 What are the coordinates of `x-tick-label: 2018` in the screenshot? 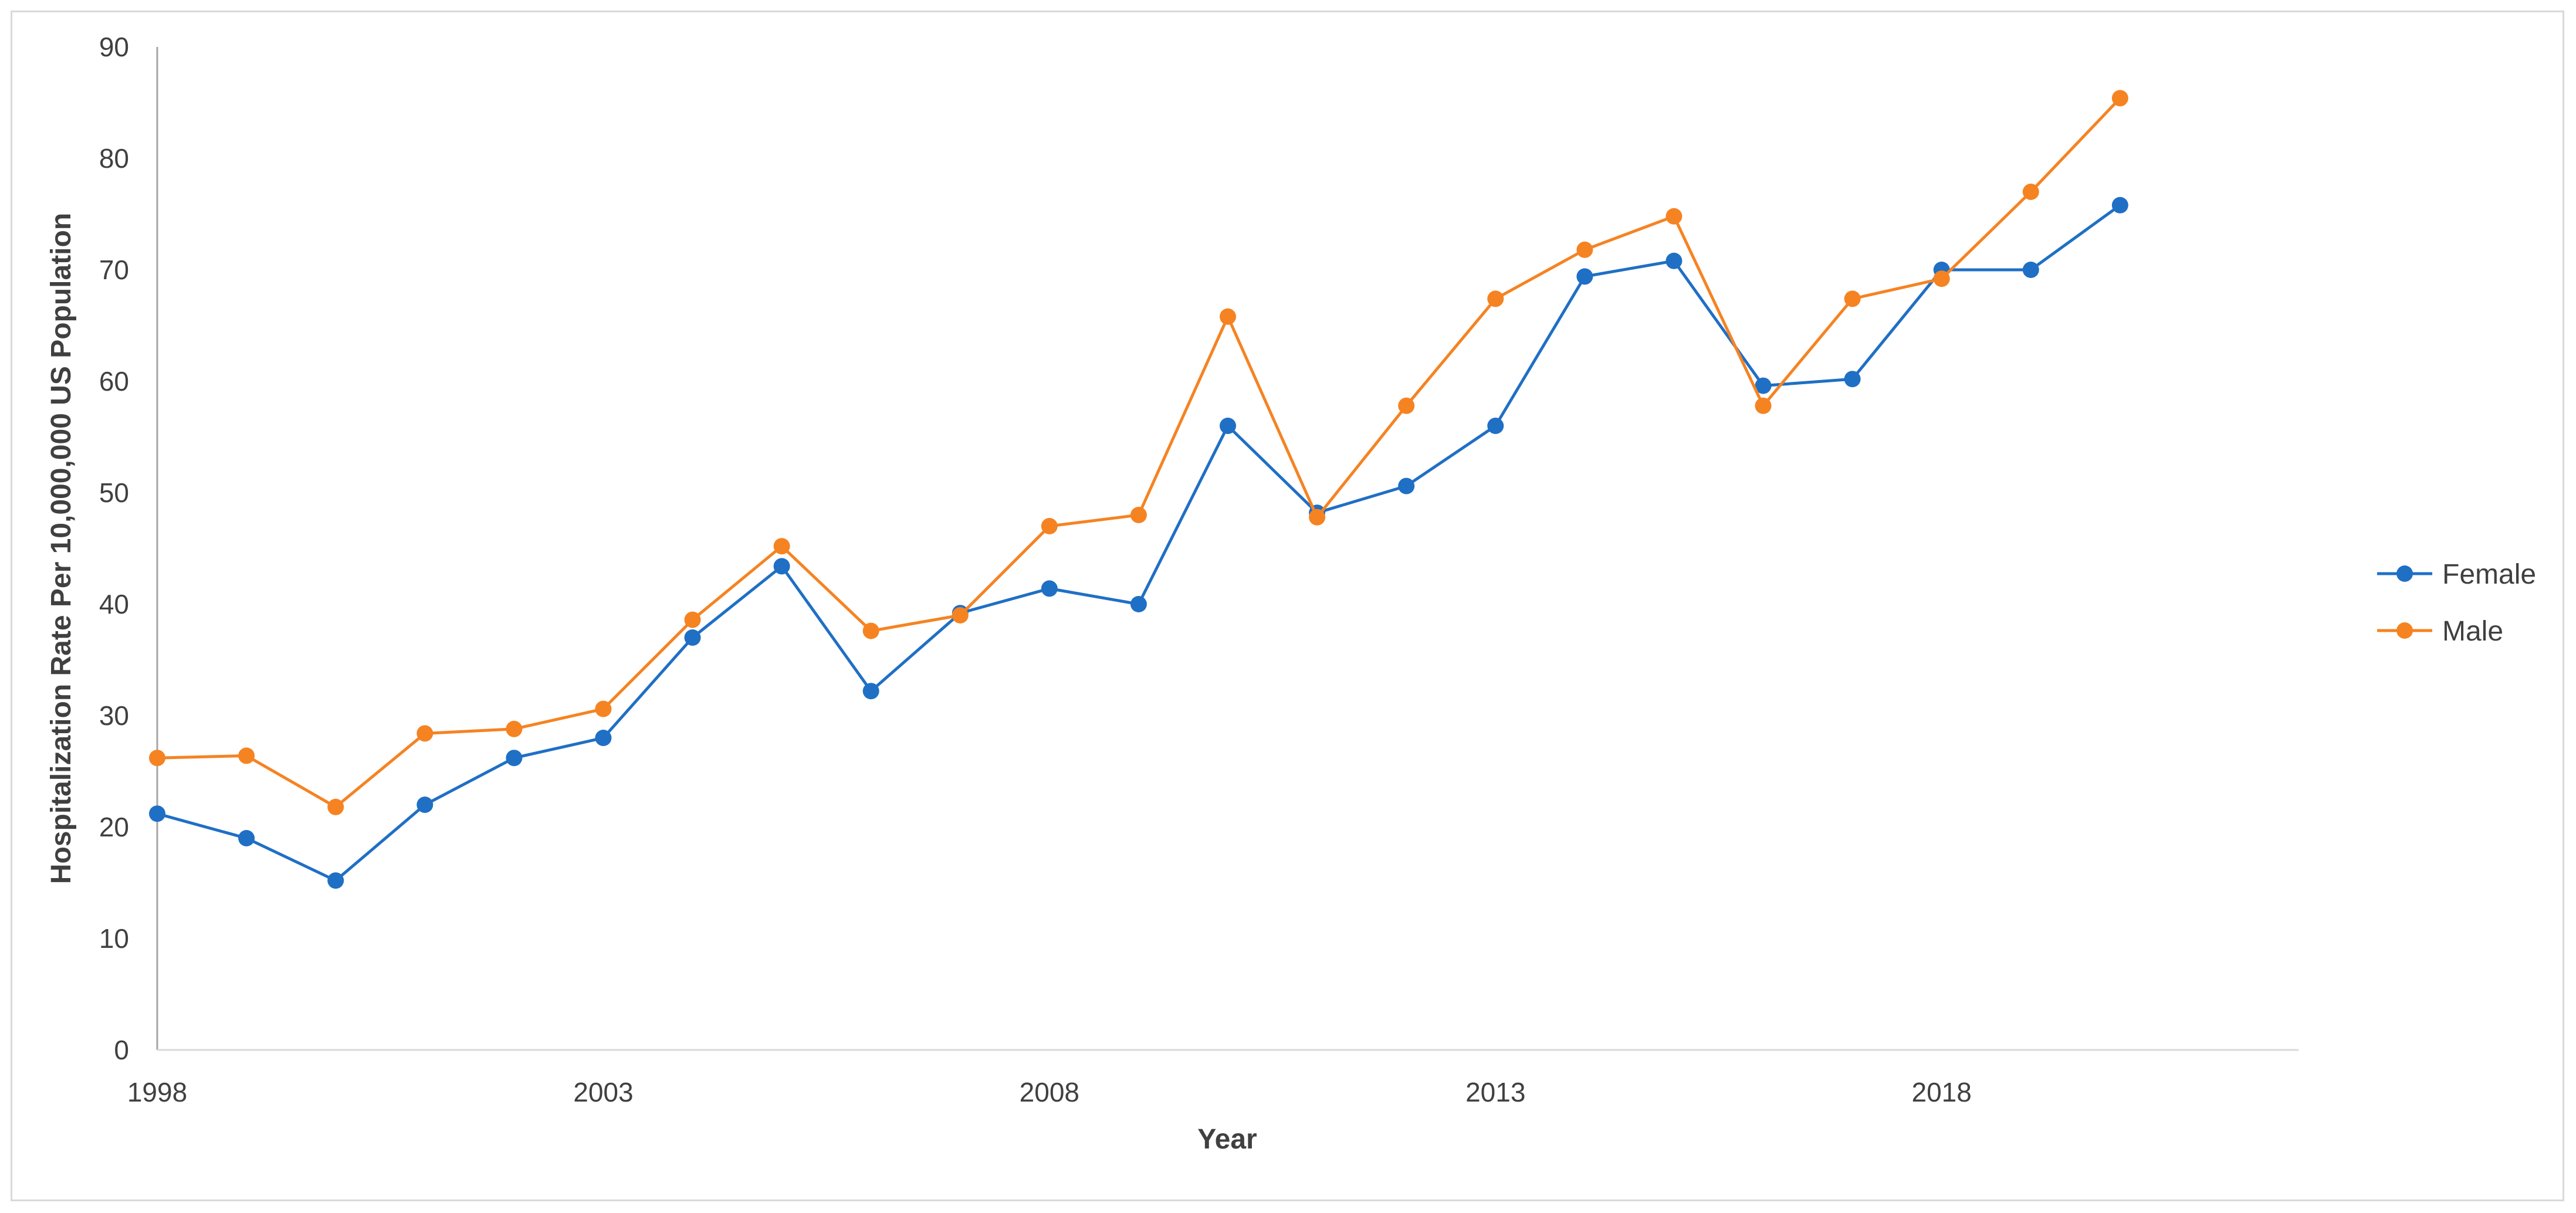 It's located at (1941, 1092).